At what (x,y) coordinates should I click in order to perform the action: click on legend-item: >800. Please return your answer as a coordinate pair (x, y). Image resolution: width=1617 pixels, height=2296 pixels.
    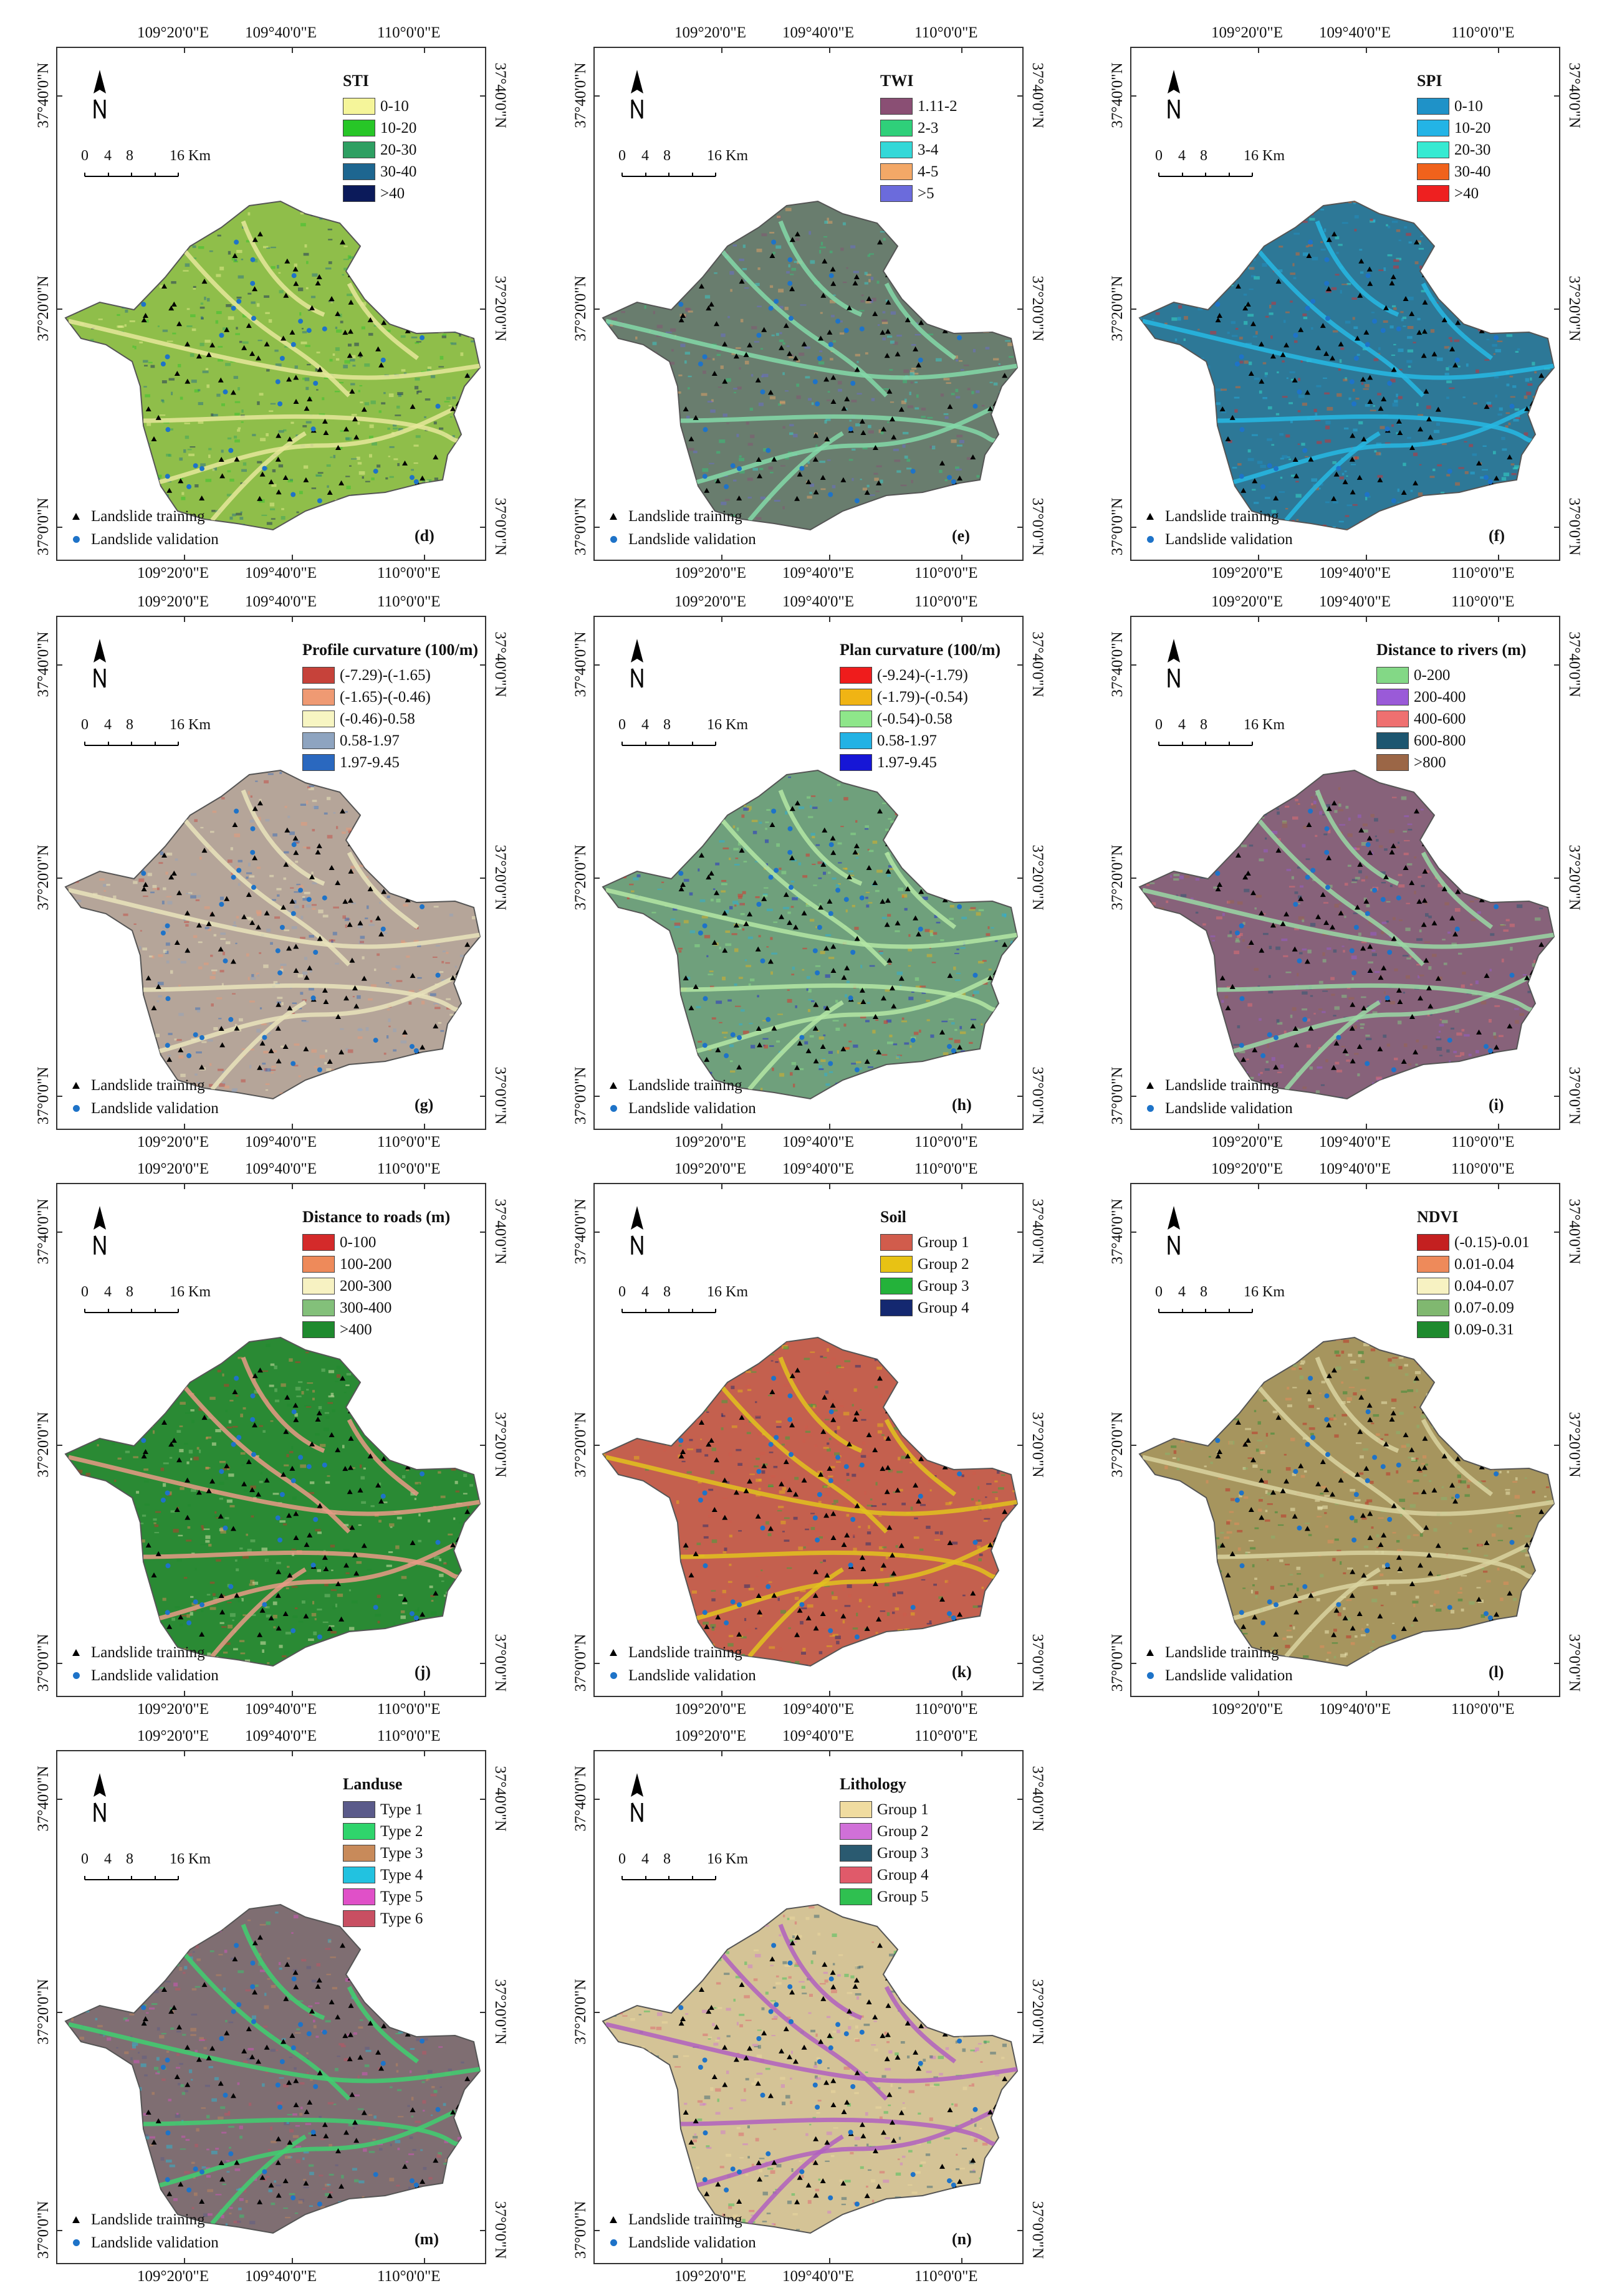
    Looking at the image, I should click on (1451, 762).